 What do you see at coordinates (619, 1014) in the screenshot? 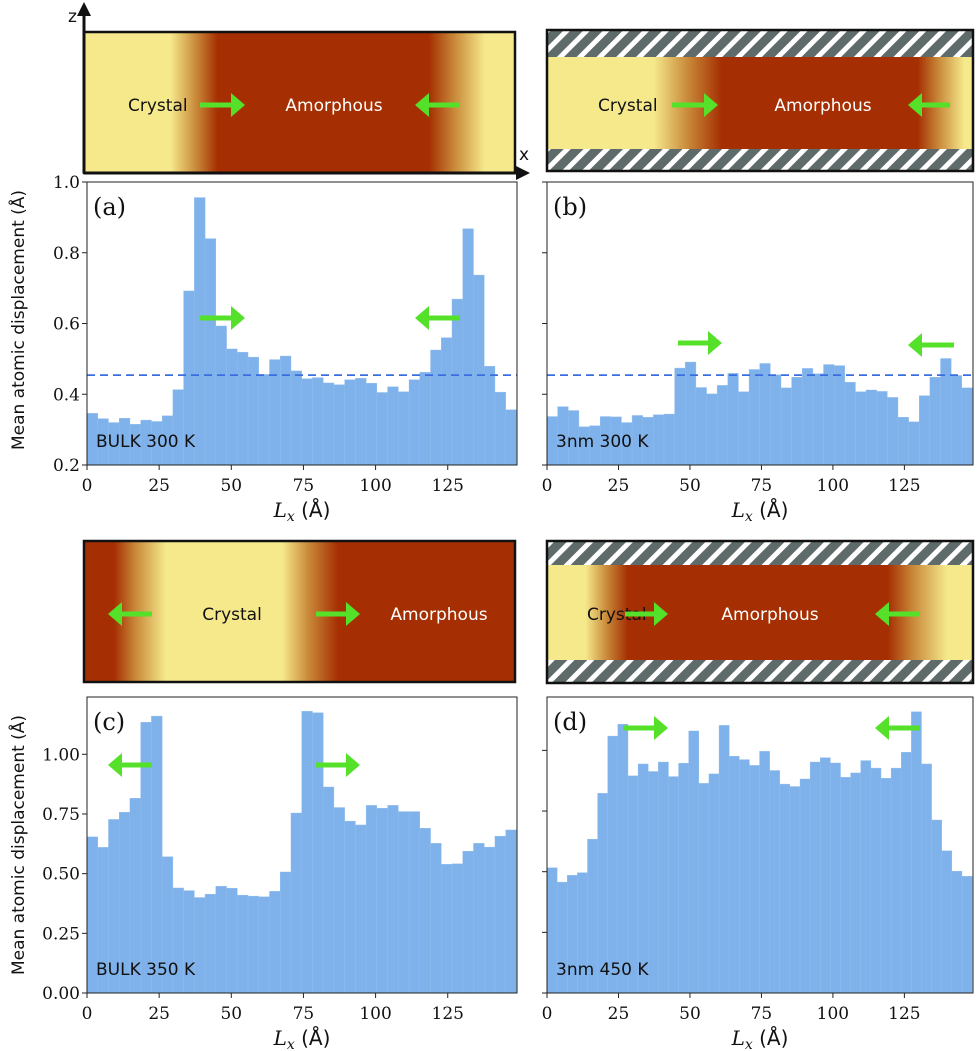
I see `x-tick-label: 25` at bounding box center [619, 1014].